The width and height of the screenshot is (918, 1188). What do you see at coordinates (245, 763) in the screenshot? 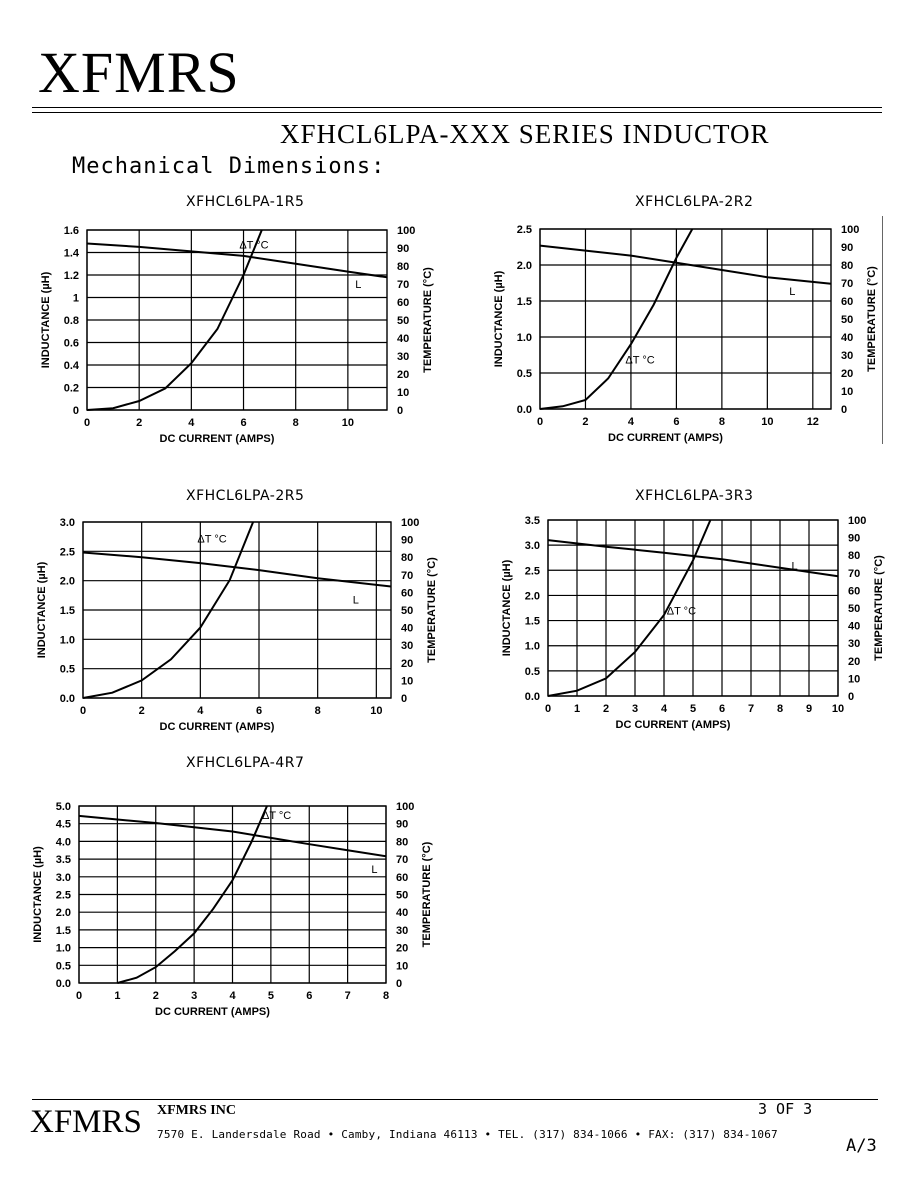
I see `chart-title-4r7: XFHCL6LPA-4R7` at bounding box center [245, 763].